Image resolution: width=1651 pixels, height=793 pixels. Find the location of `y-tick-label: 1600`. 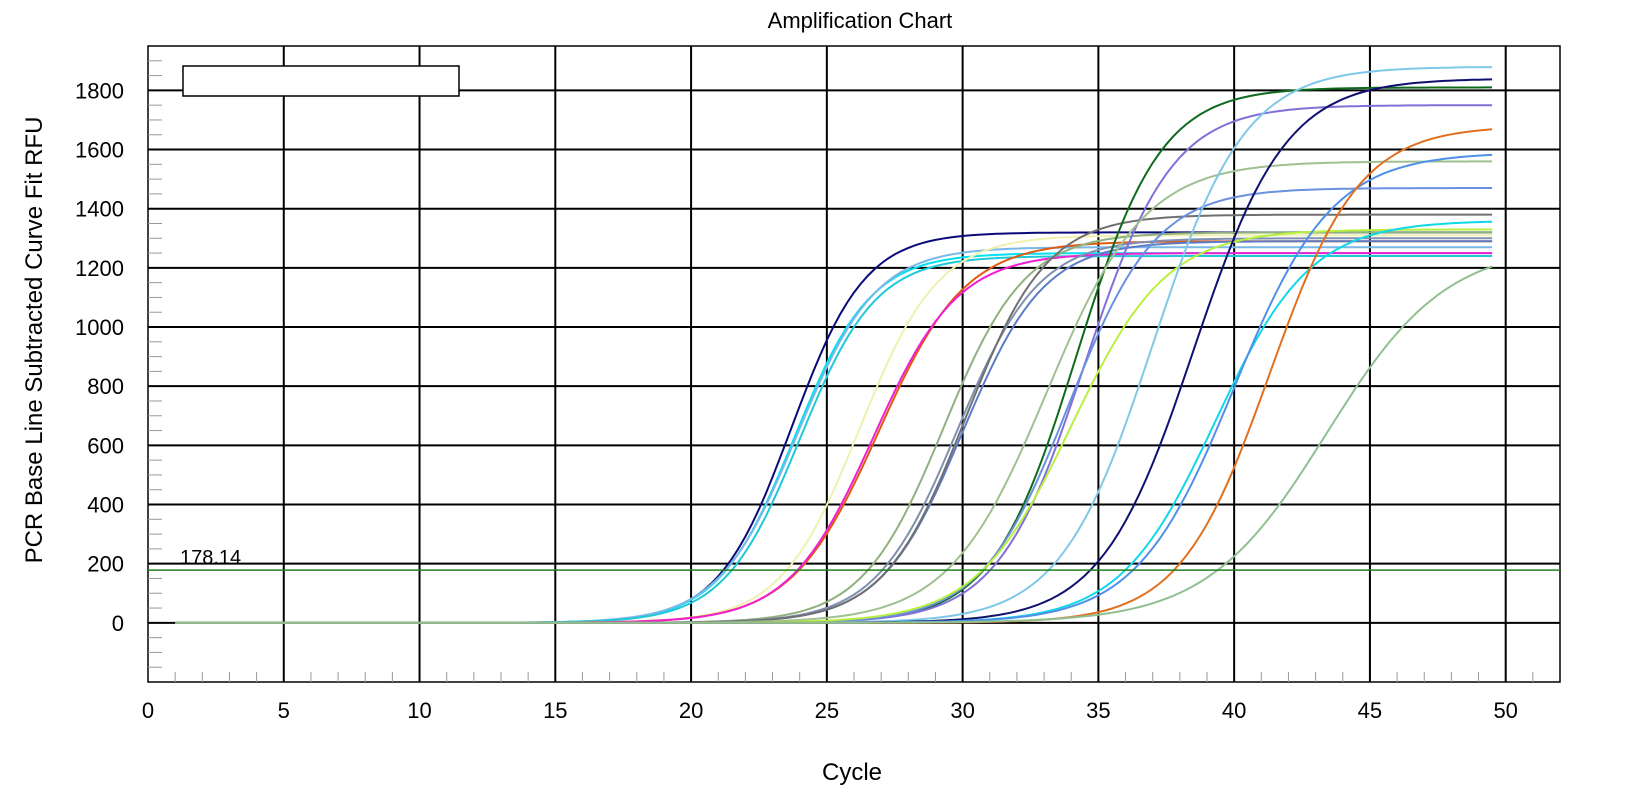

y-tick-label: 1600 is located at coordinates (99, 150).